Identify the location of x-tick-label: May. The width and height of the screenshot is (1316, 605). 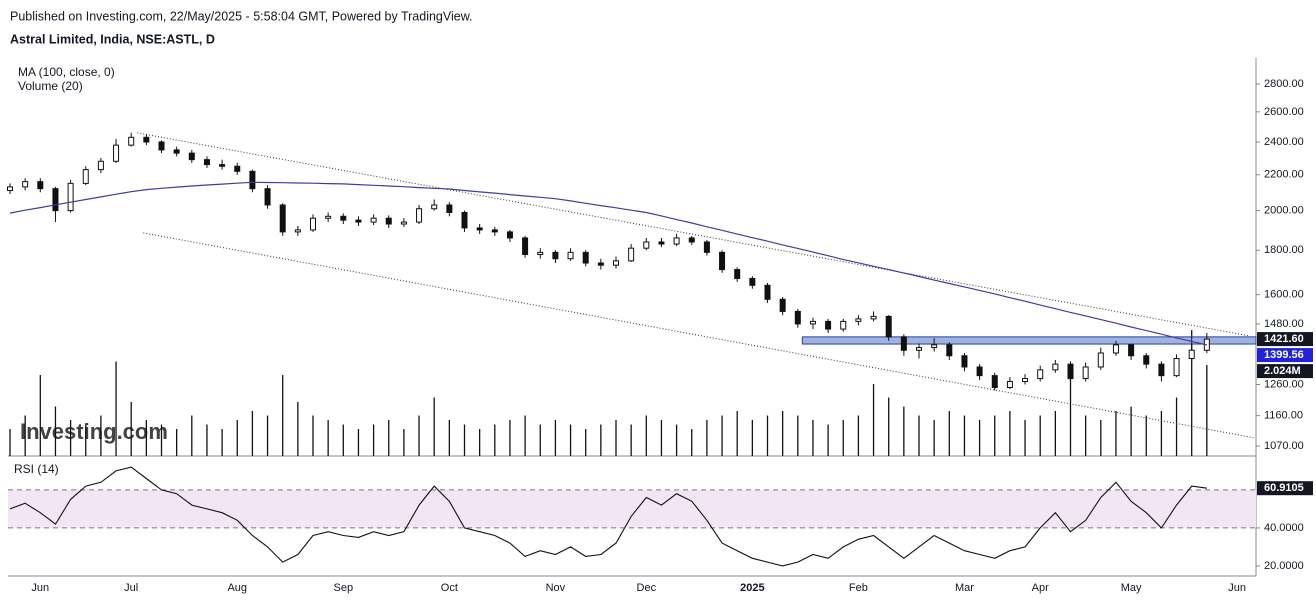
(1131, 588).